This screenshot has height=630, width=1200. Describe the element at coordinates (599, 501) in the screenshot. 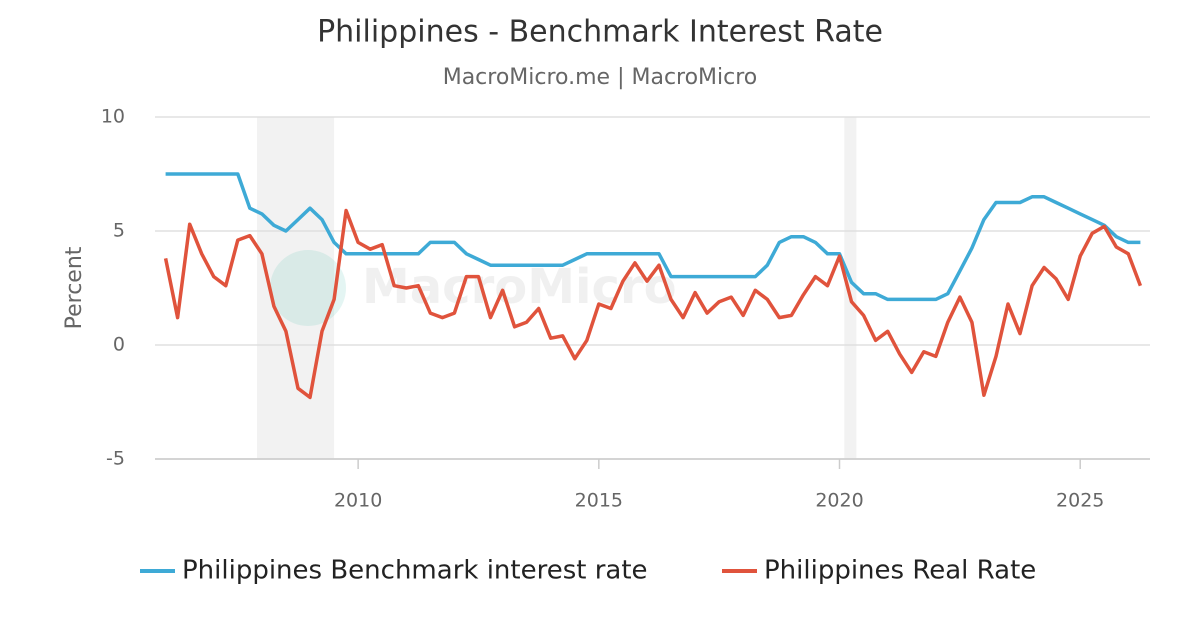

I see `x-tick-label: 2015` at that location.